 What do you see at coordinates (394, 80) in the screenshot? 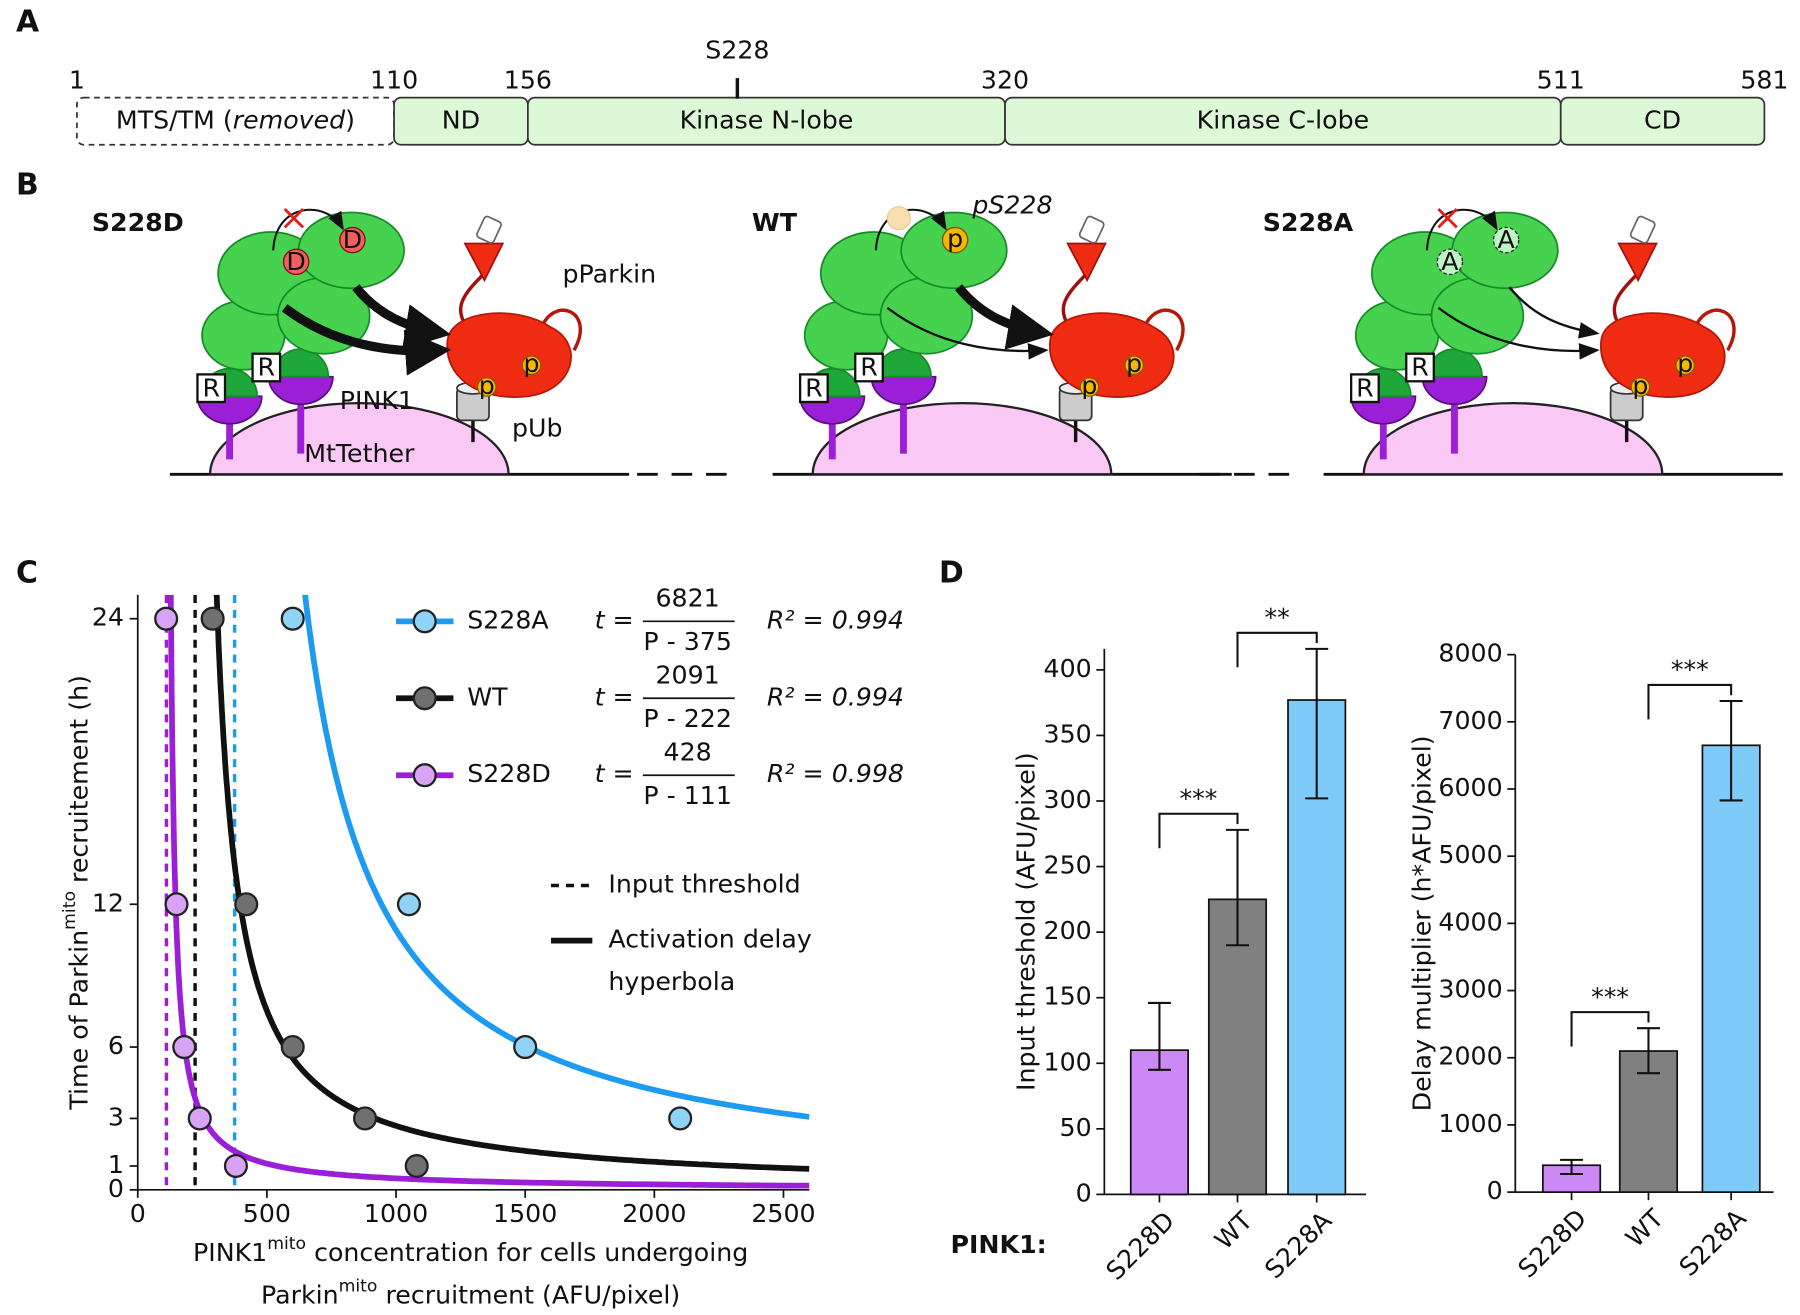
I see `residue-label: 110` at bounding box center [394, 80].